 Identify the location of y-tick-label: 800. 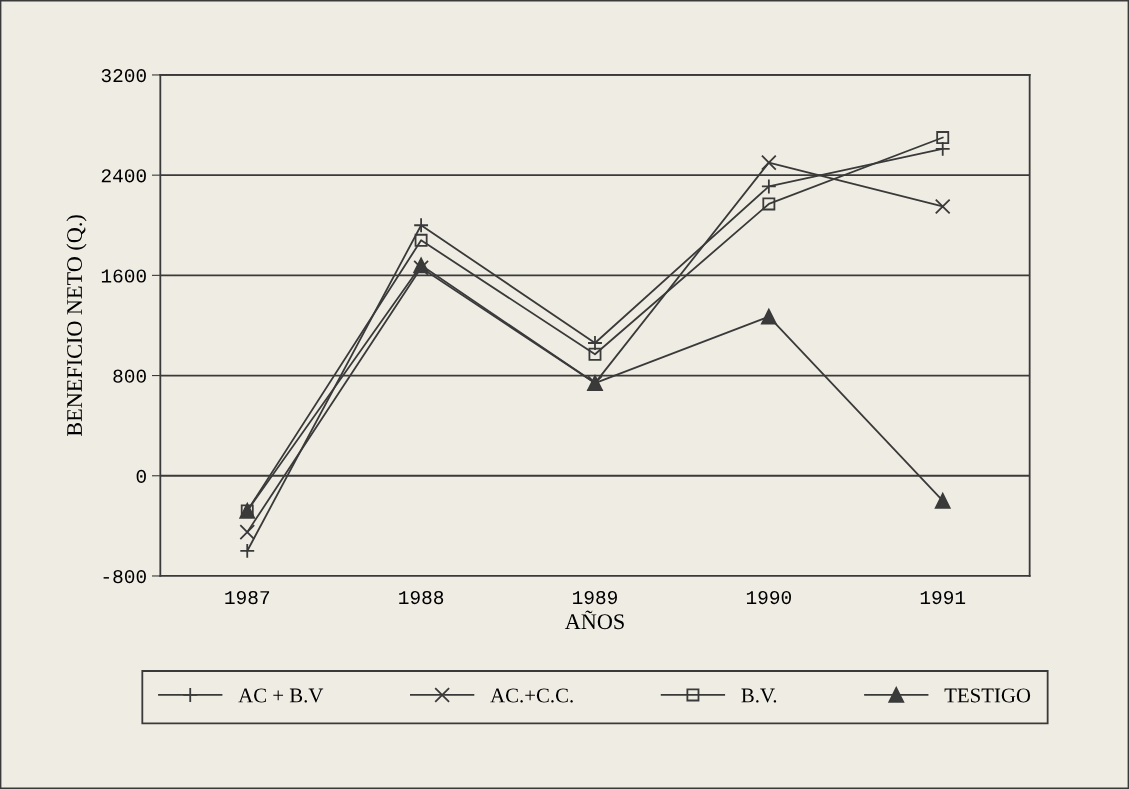
(129, 376).